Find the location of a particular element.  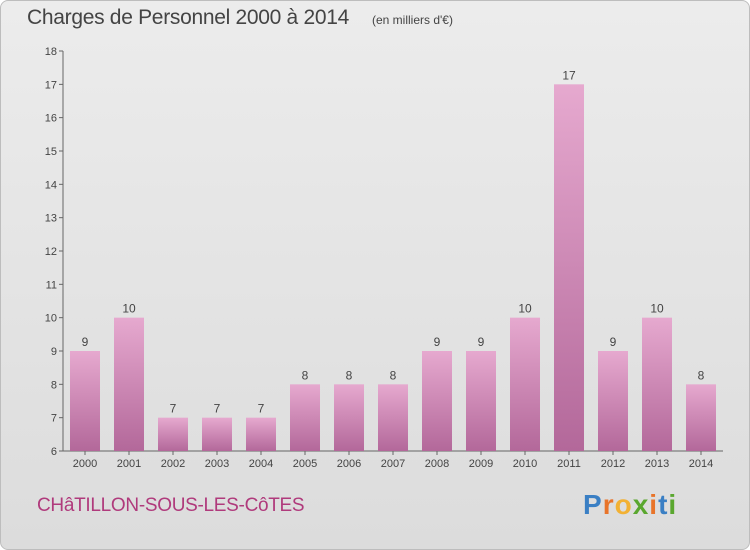

y-tick-label: 16 is located at coordinates (51, 119).